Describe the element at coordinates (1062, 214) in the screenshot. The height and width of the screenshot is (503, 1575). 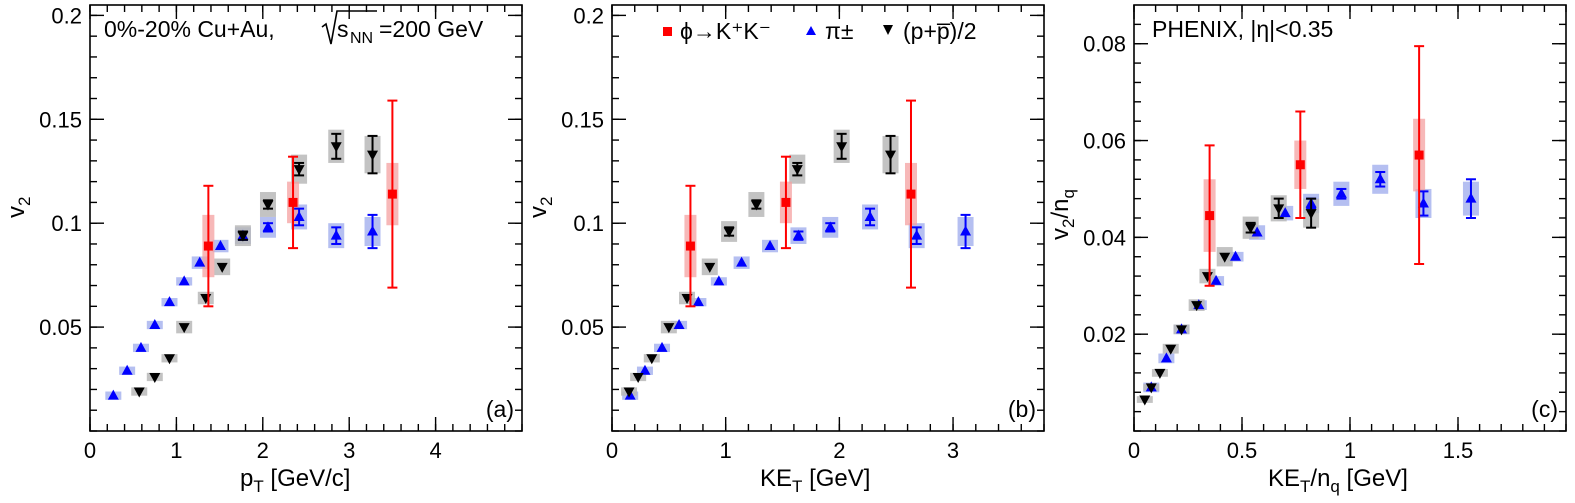
I see `y-axis-title: v2/nq` at that location.